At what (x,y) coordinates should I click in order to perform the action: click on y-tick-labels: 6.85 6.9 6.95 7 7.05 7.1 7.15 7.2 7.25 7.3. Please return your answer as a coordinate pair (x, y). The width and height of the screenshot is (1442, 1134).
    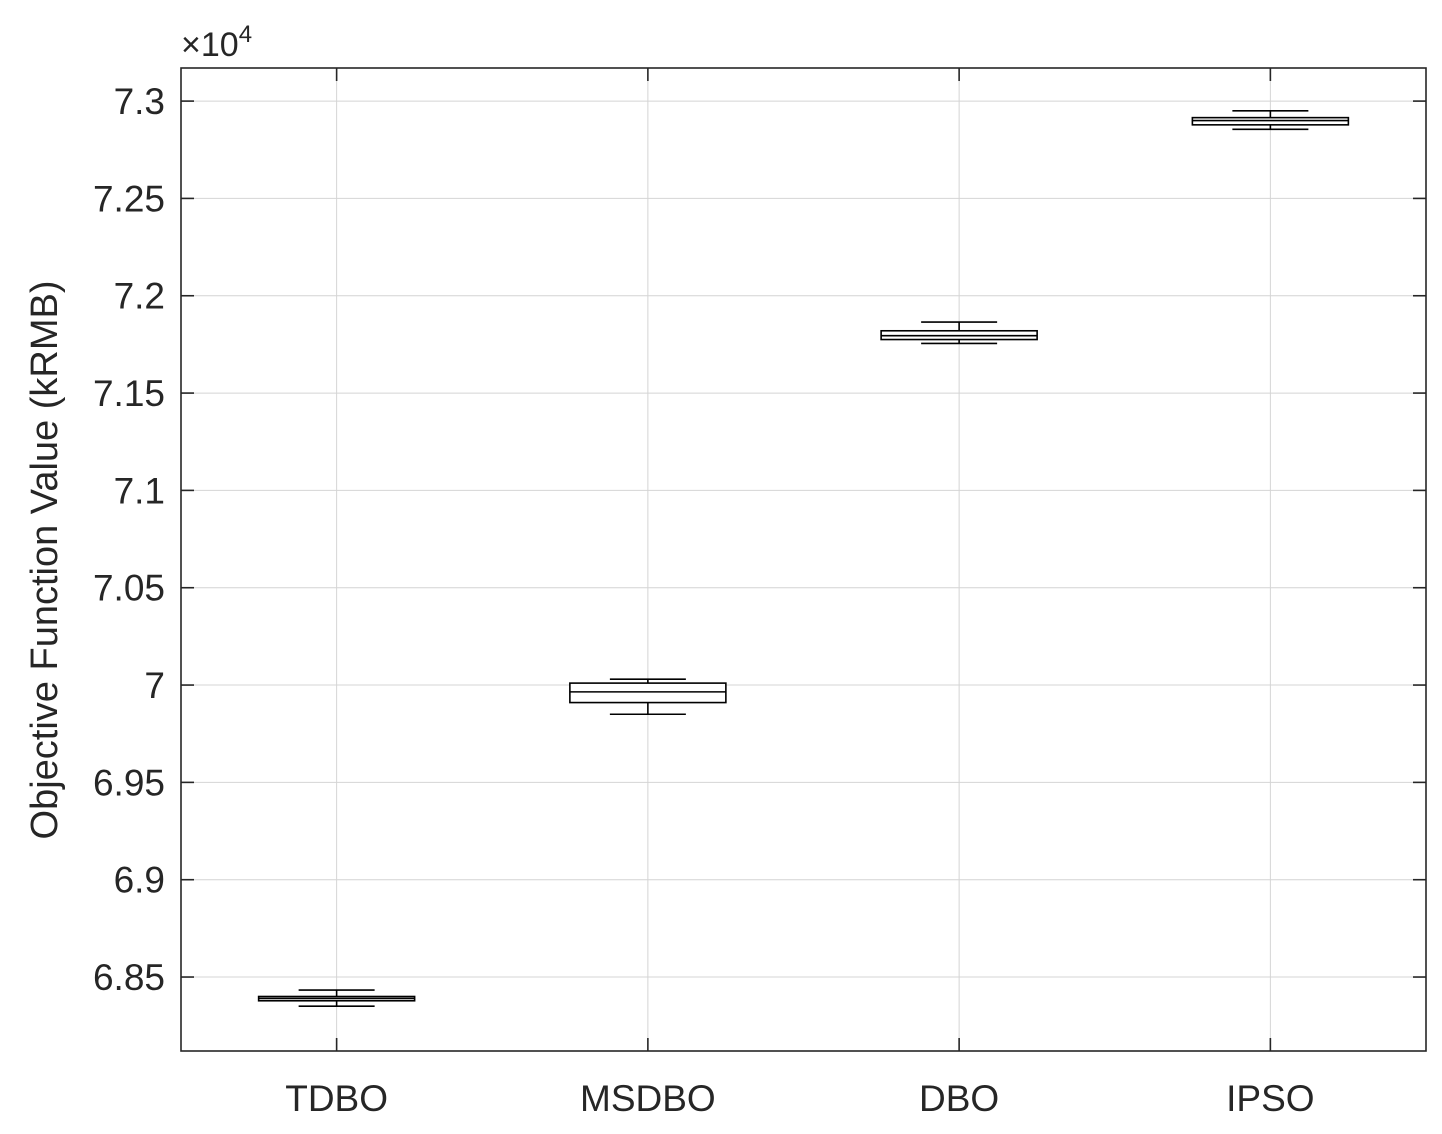
    Looking at the image, I should click on (129, 539).